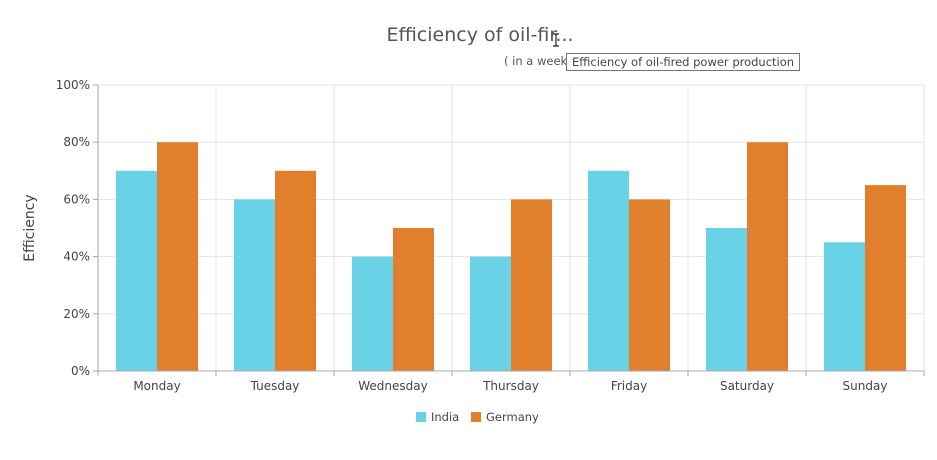  I want to click on bar-germany-tuesday, so click(295, 270).